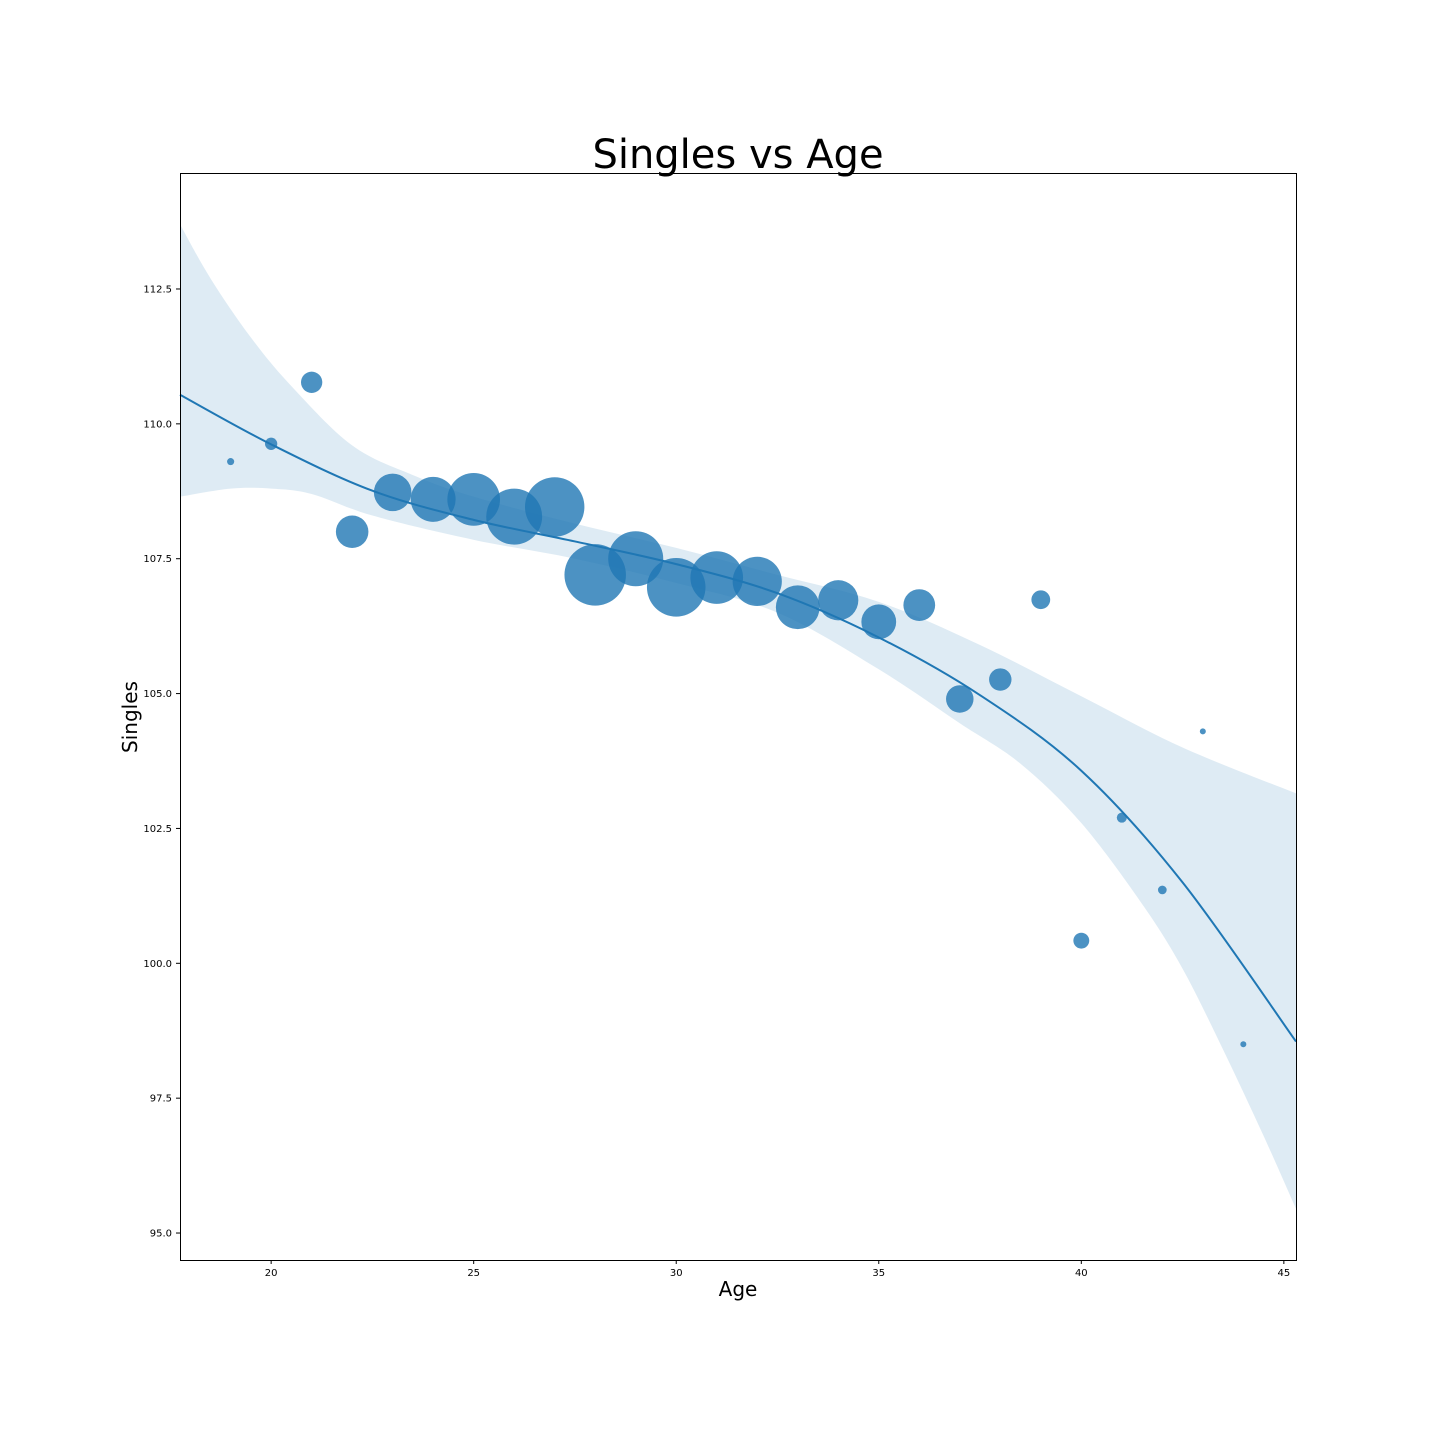  What do you see at coordinates (676, 1273) in the screenshot?
I see `x-tick-label: 30` at bounding box center [676, 1273].